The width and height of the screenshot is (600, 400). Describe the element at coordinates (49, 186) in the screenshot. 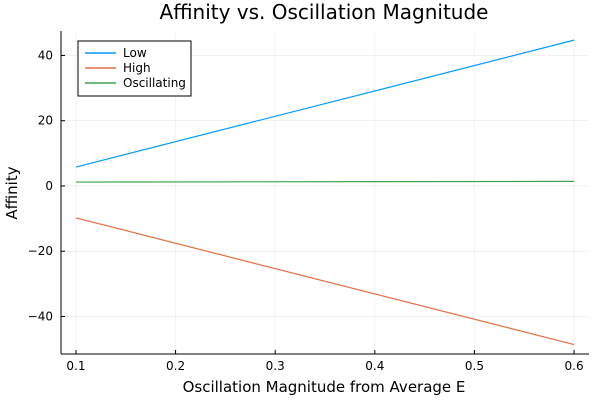

I see `y-tick-label-2: 0` at that location.